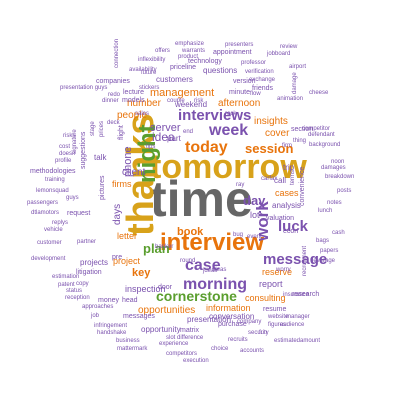  Describe the element at coordinates (283, 270) in the screenshot. I see `word-worry: worry` at that location.